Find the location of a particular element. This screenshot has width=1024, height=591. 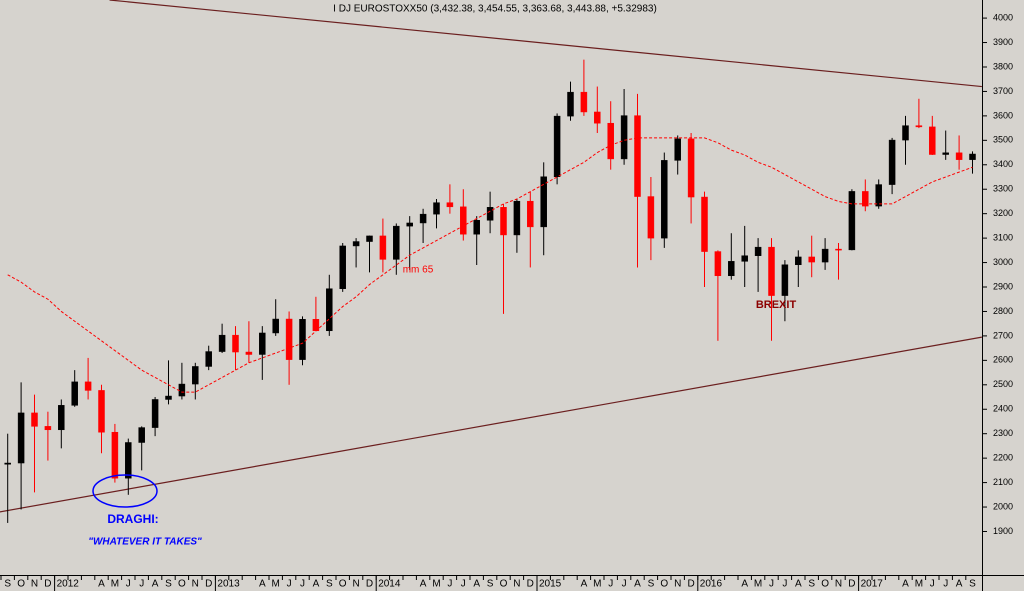

y-tick-label: 2300 is located at coordinates (1003, 433).